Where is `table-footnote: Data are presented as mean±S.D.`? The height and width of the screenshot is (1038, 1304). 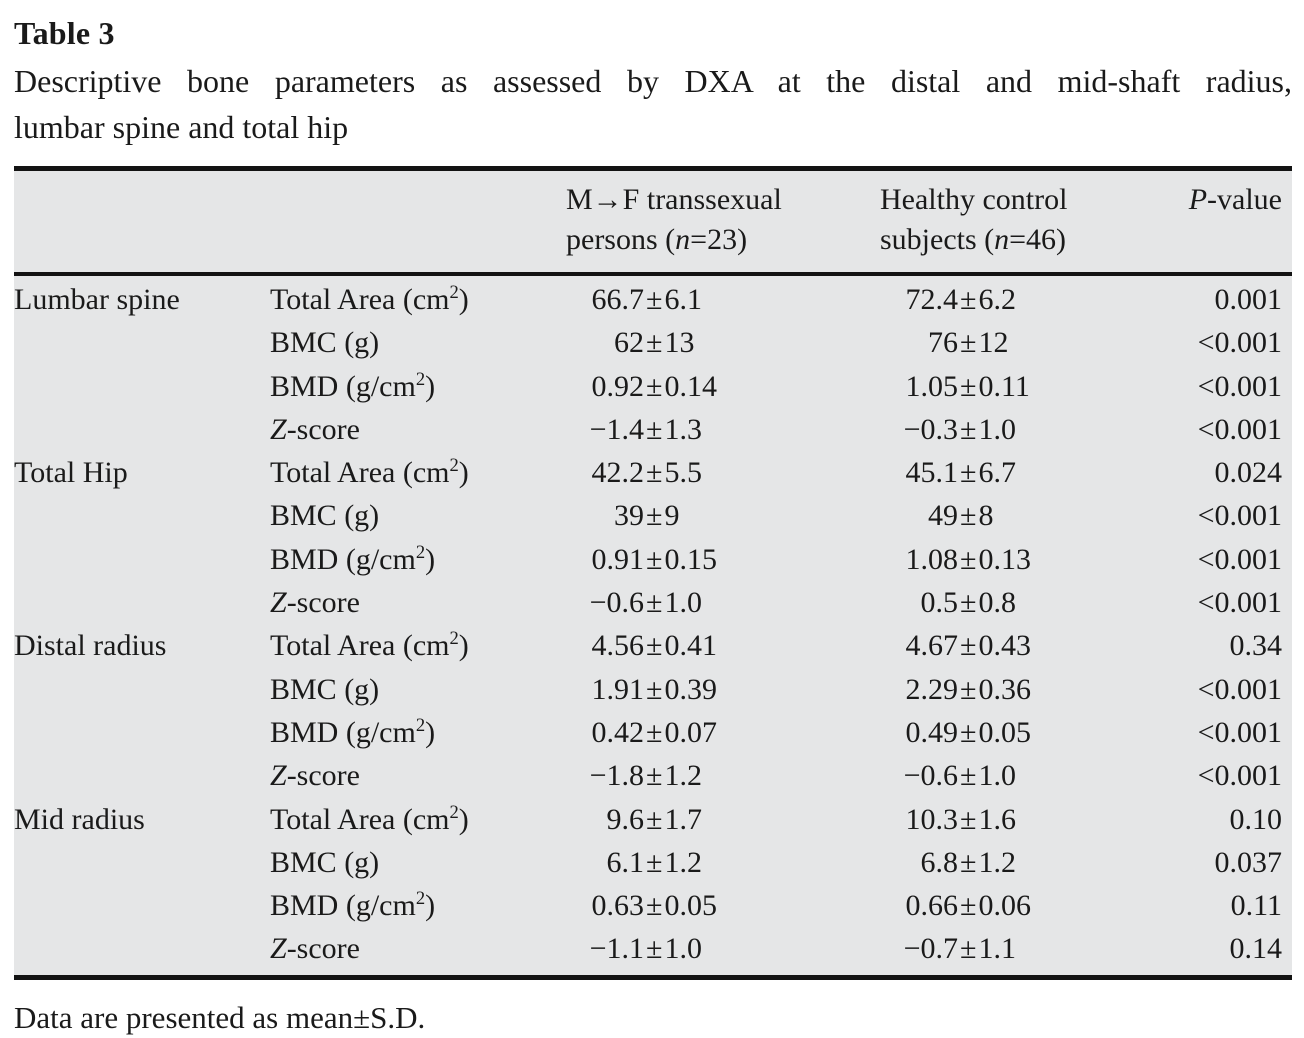
table-footnote: Data are presented as mean±S.D. is located at coordinates (220, 1017).